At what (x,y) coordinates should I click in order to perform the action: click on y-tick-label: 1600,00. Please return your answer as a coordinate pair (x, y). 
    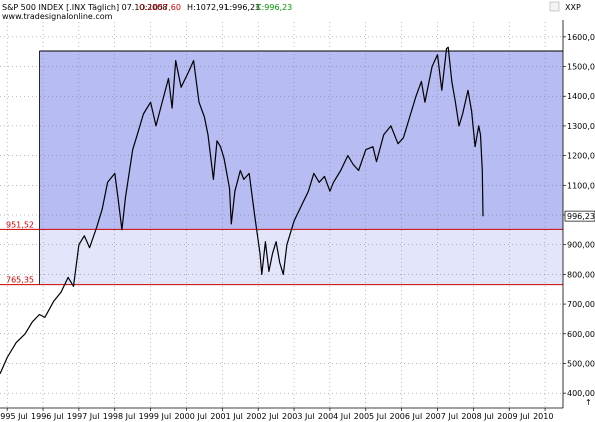
    Looking at the image, I should click on (581, 37).